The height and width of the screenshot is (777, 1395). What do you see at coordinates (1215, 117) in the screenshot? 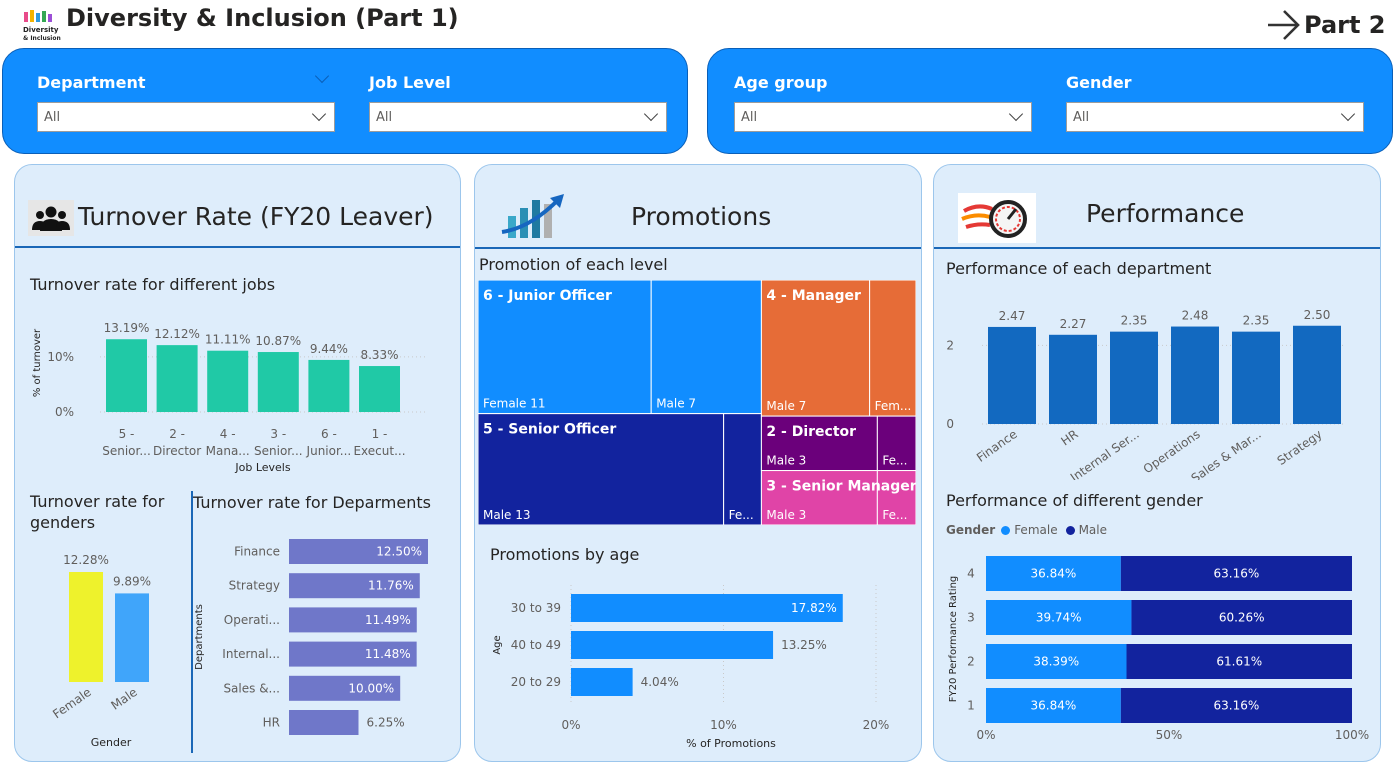
I see `gender-dropdown: All` at bounding box center [1215, 117].